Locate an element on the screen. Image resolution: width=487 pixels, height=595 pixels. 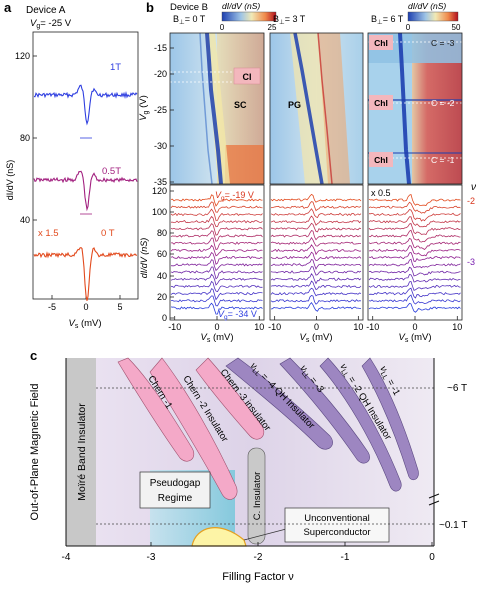
lines-b1-frame is located at coordinates (316, 252).